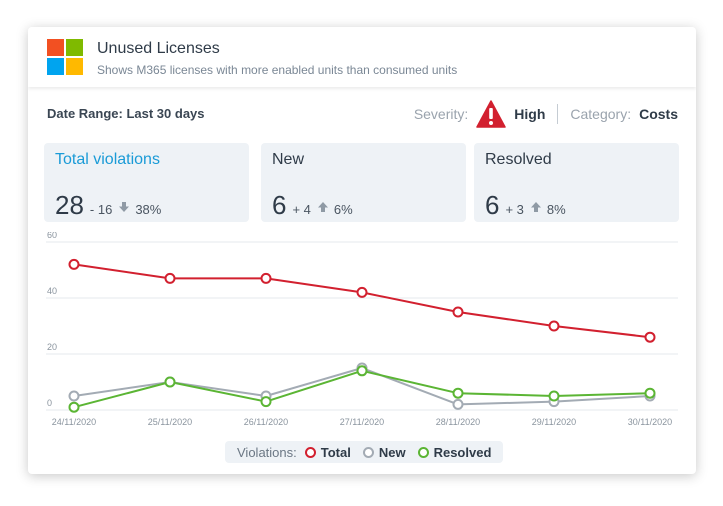 The width and height of the screenshot is (723, 506). What do you see at coordinates (126, 113) in the screenshot?
I see `date-range: Date Range: Last 30 days` at bounding box center [126, 113].